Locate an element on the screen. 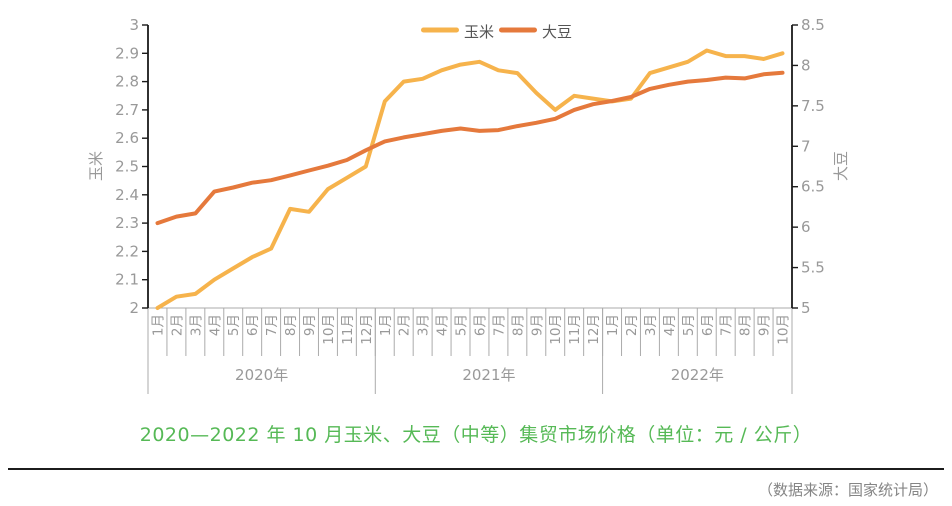 The height and width of the screenshot is (506, 952). tick-label: 7.5 is located at coordinates (813, 106).